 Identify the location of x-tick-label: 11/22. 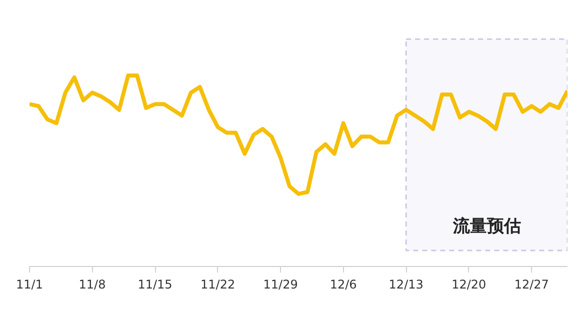
(218, 285).